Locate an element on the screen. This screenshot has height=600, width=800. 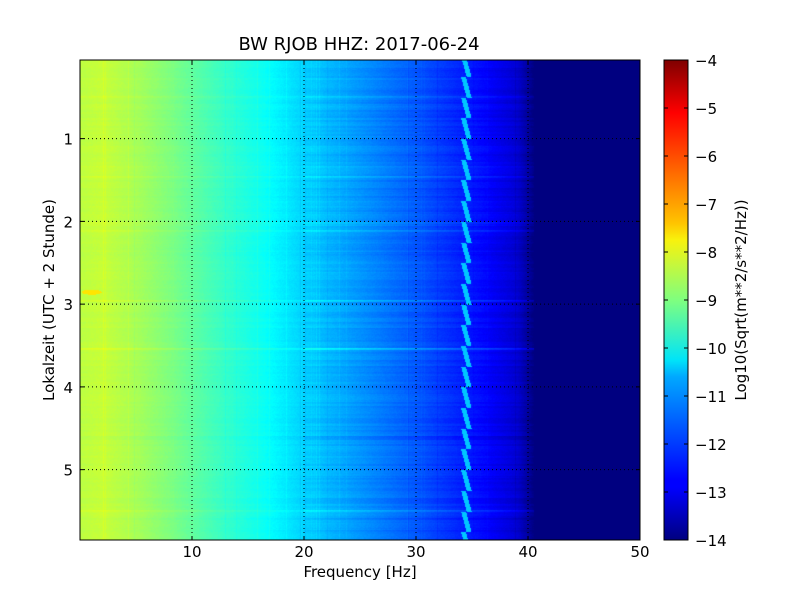
colorbar-tick-label: −6 is located at coordinates (706, 157).